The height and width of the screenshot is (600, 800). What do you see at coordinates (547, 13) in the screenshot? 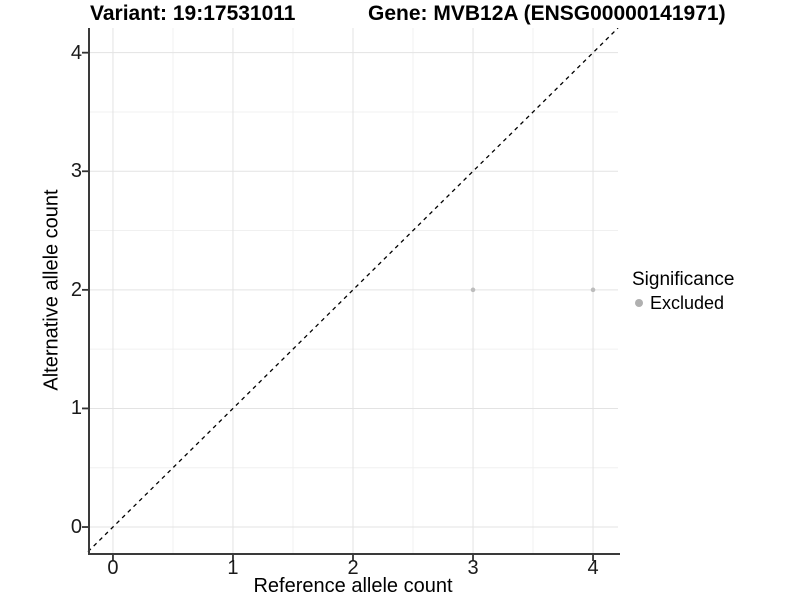
I see `plot-title-gene: Gene: MVB12A (ENSG00000141971)` at bounding box center [547, 13].